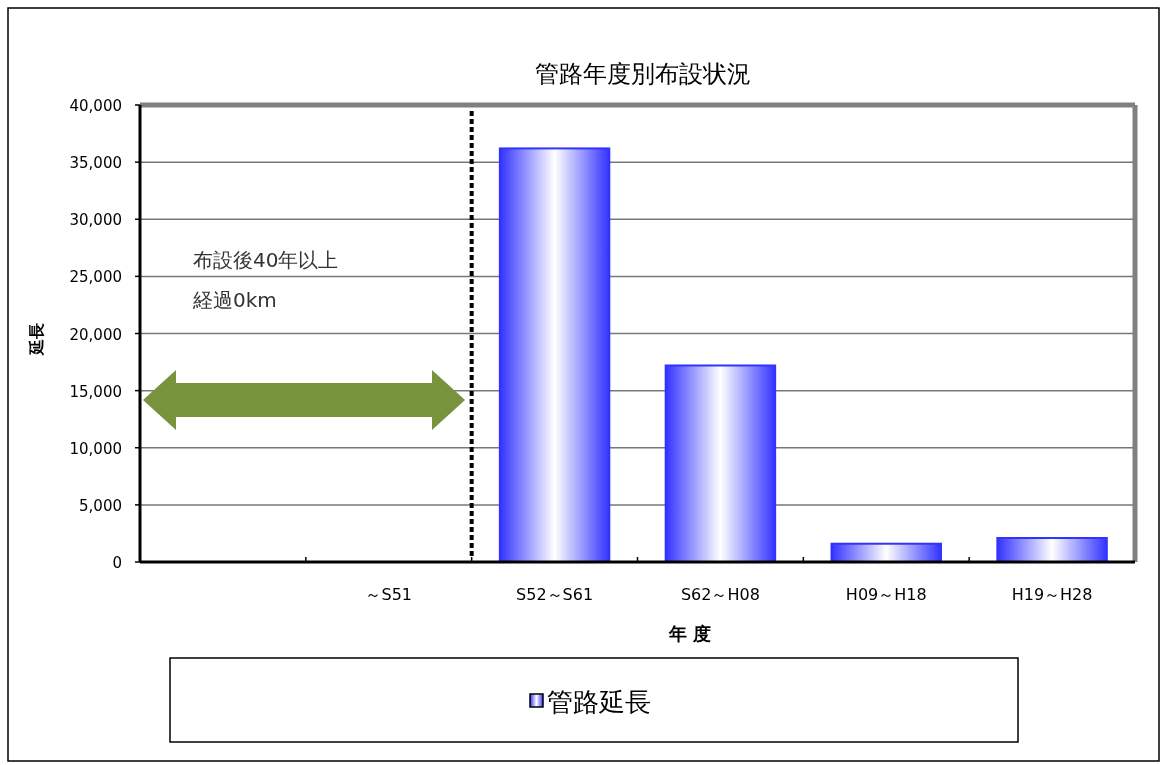  Describe the element at coordinates (234, 300) in the screenshot. I see `annotation: 経過0km` at that location.